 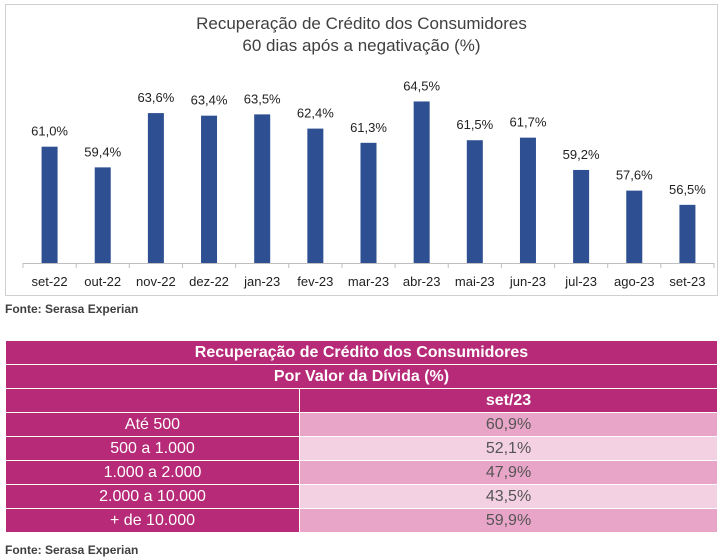 I want to click on row-label: Até 500, so click(x=152, y=424).